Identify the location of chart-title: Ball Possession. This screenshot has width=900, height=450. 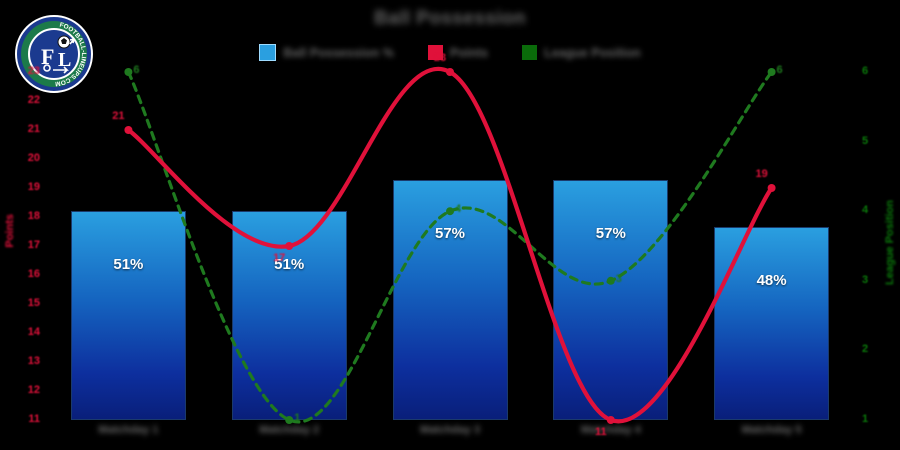
(450, 18).